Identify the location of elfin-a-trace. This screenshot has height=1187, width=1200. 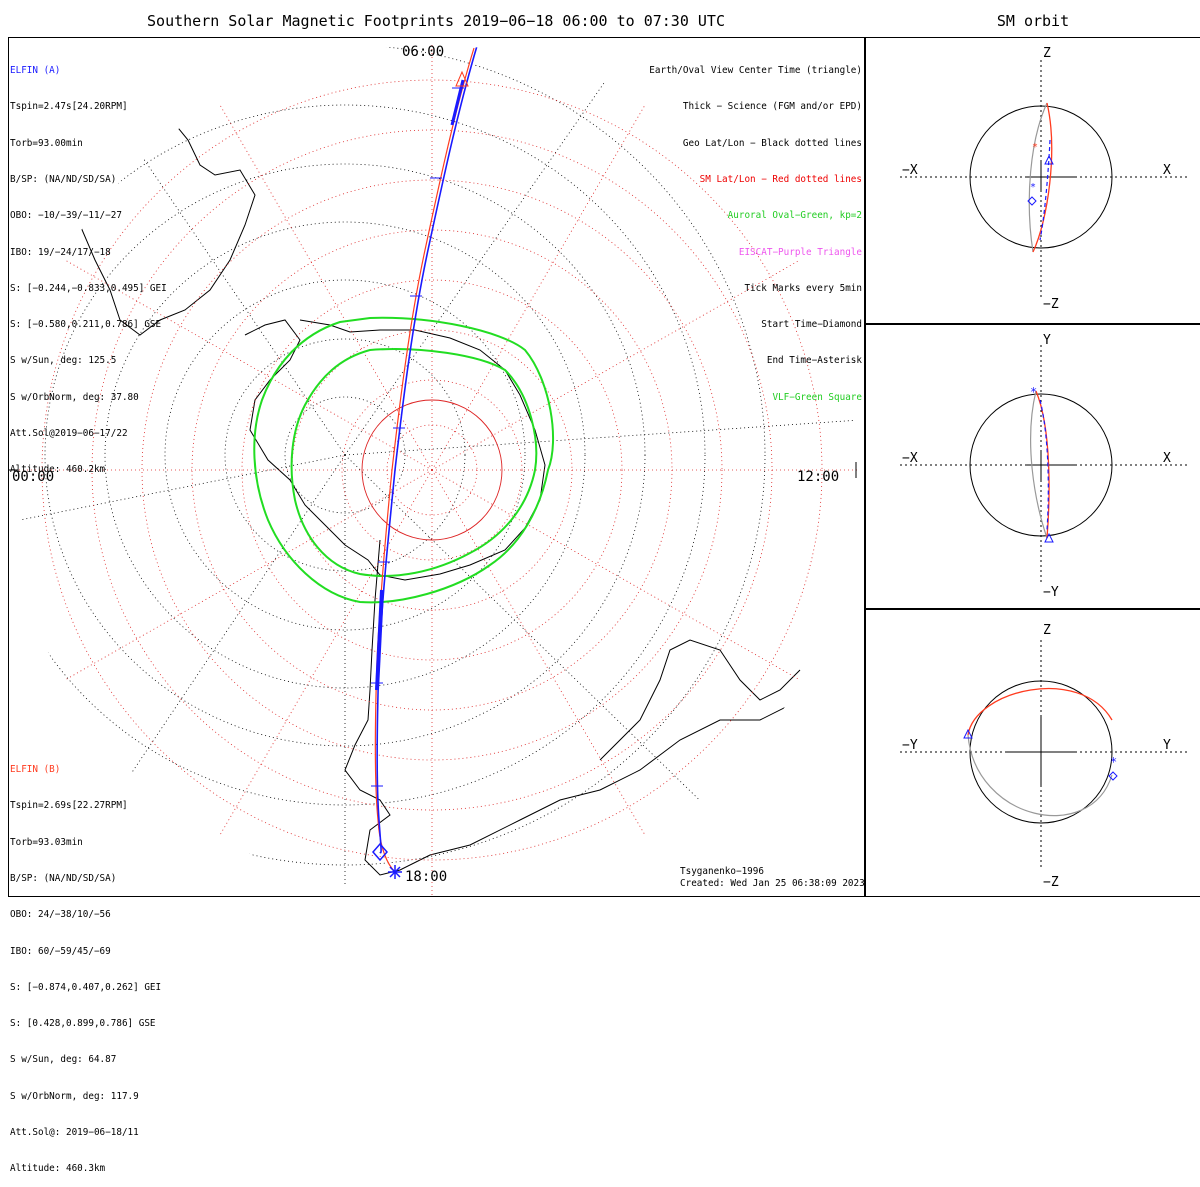
(427, 449).